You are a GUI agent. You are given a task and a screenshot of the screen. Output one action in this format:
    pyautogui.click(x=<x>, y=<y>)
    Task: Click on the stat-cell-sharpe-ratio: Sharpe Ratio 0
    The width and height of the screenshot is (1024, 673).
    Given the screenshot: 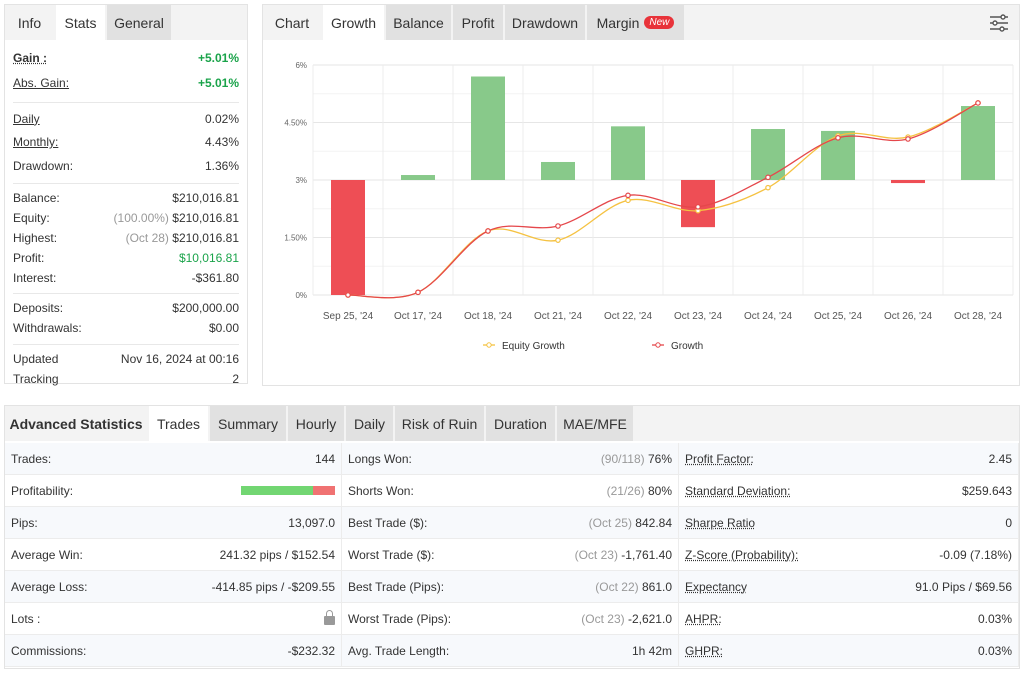 What is the action you would take?
    pyautogui.click(x=849, y=523)
    